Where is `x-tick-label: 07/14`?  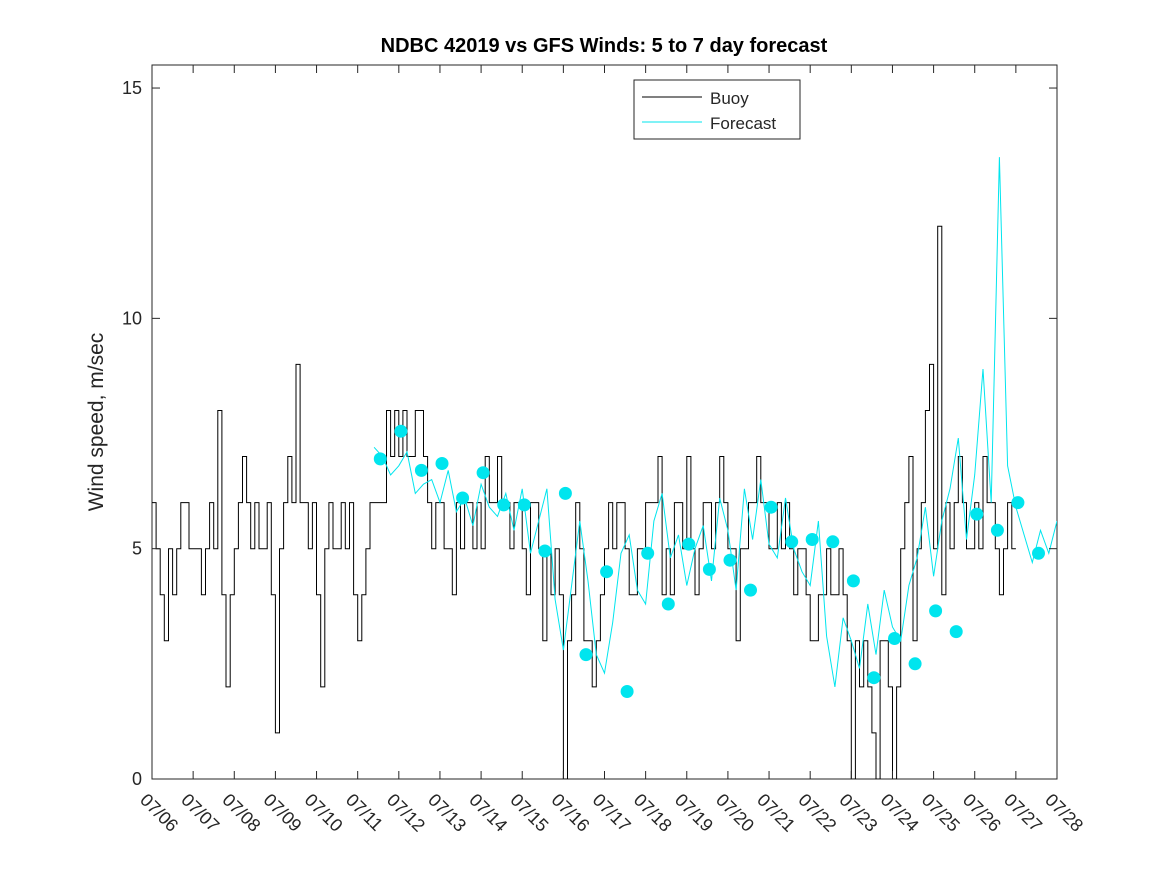
x-tick-label: 07/14 is located at coordinates (488, 813).